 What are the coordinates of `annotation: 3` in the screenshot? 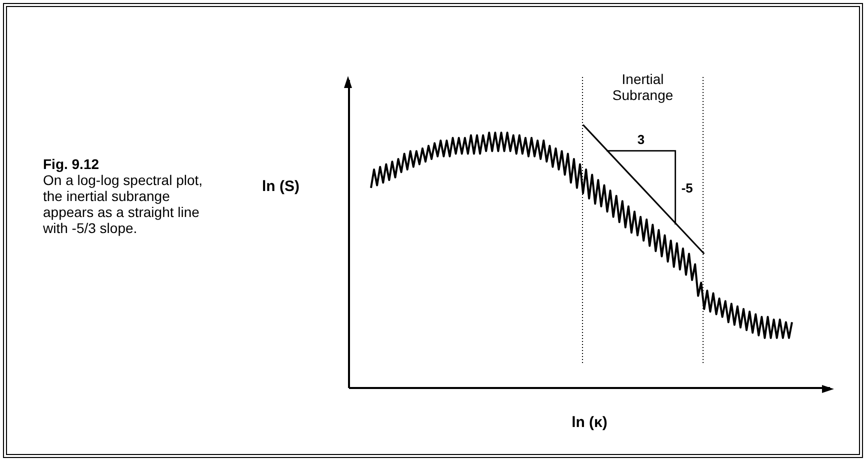 It's located at (641, 139).